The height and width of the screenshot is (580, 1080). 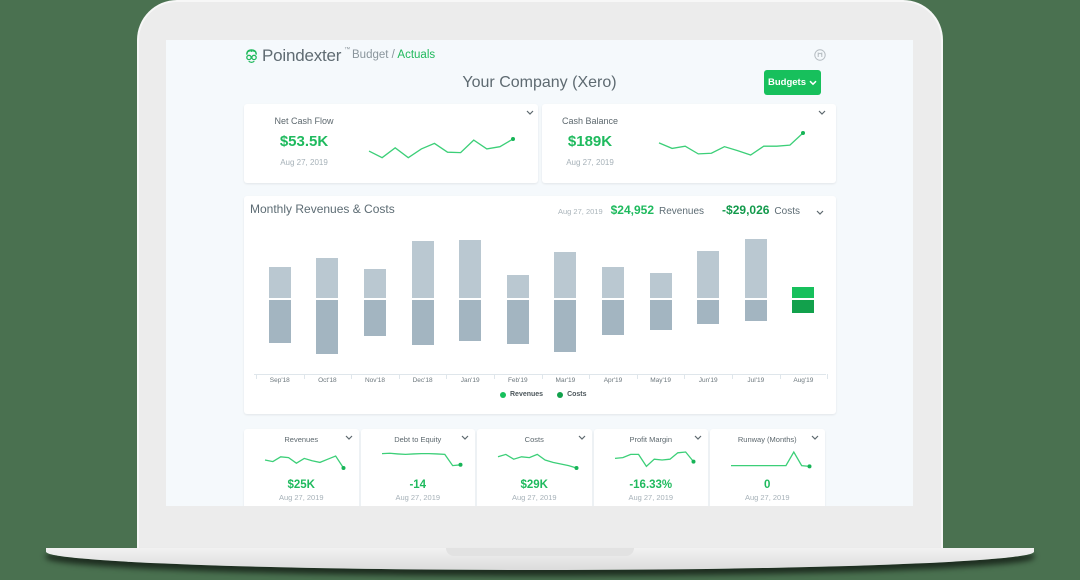 I want to click on kpi-card-revenues: Revenues $25K Aug 27, 2019, so click(x=301, y=467).